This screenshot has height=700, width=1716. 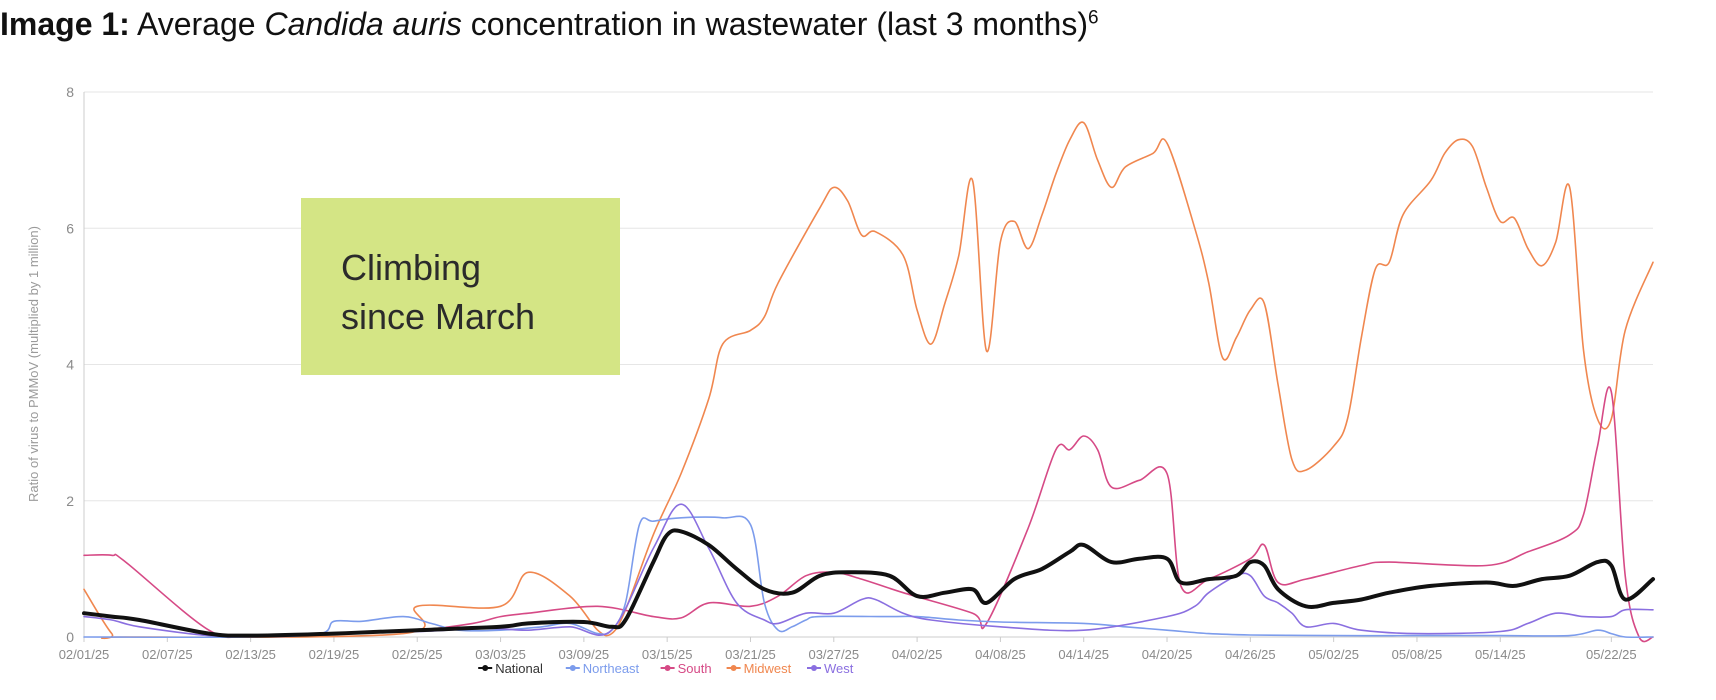 I want to click on legend-label-south: South, so click(x=695, y=668).